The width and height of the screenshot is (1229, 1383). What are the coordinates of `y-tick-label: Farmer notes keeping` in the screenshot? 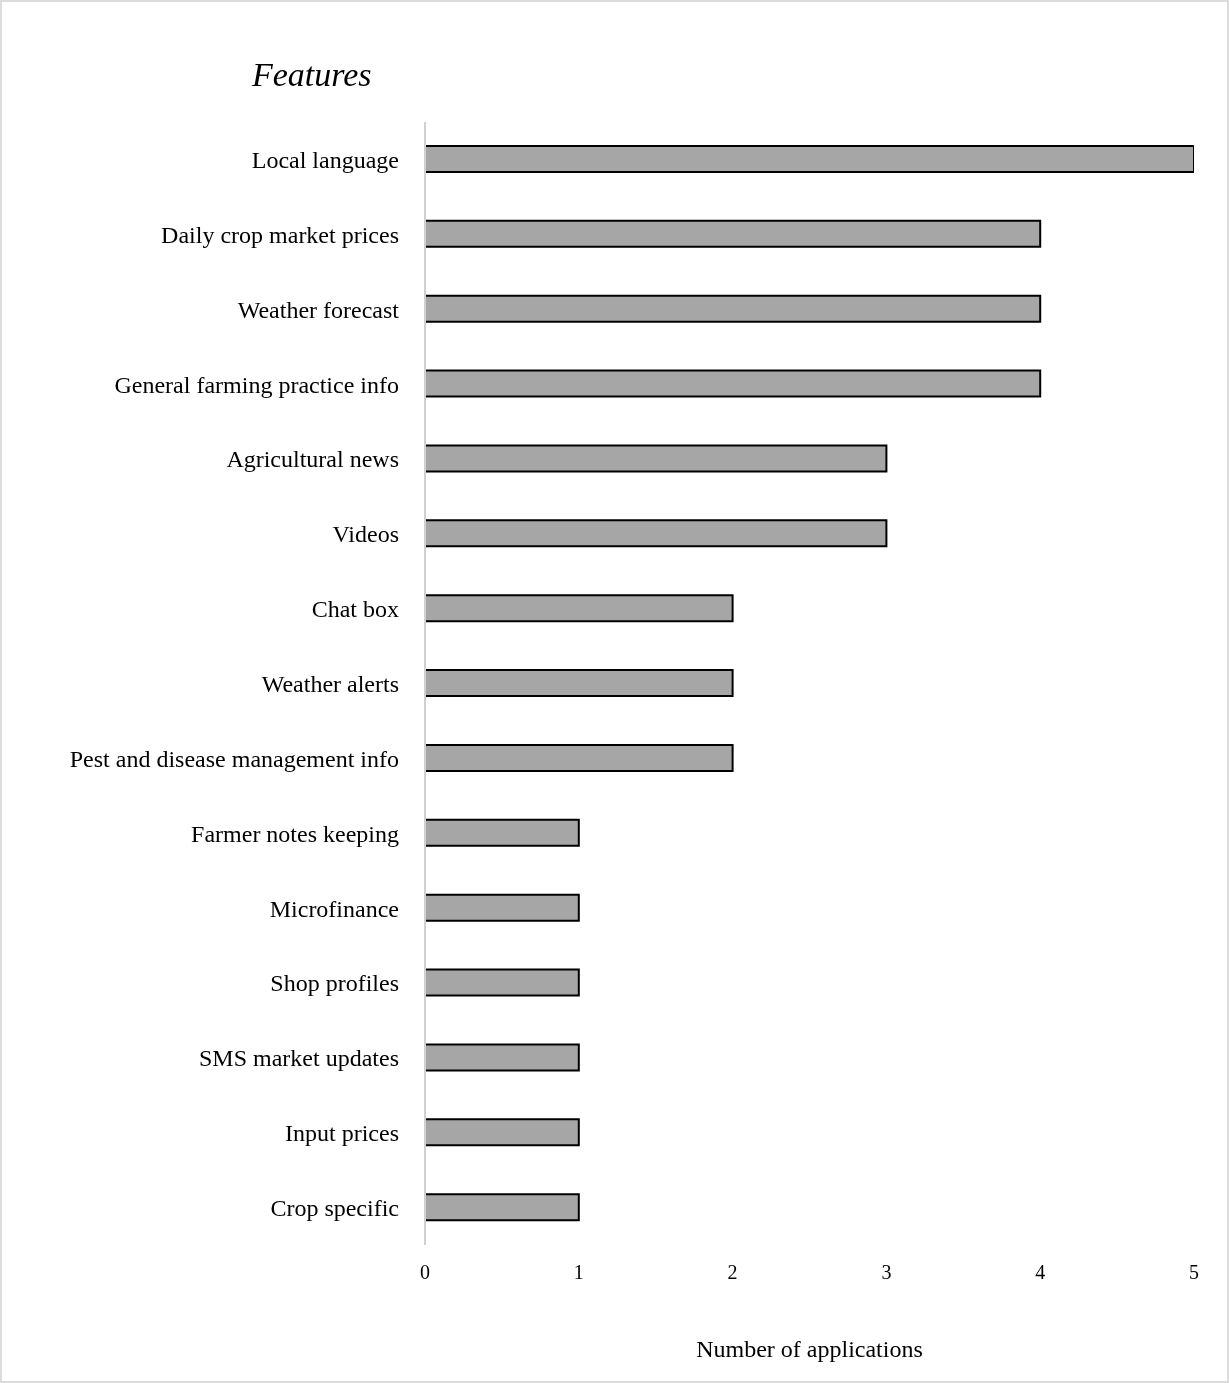 It's located at (295, 833).